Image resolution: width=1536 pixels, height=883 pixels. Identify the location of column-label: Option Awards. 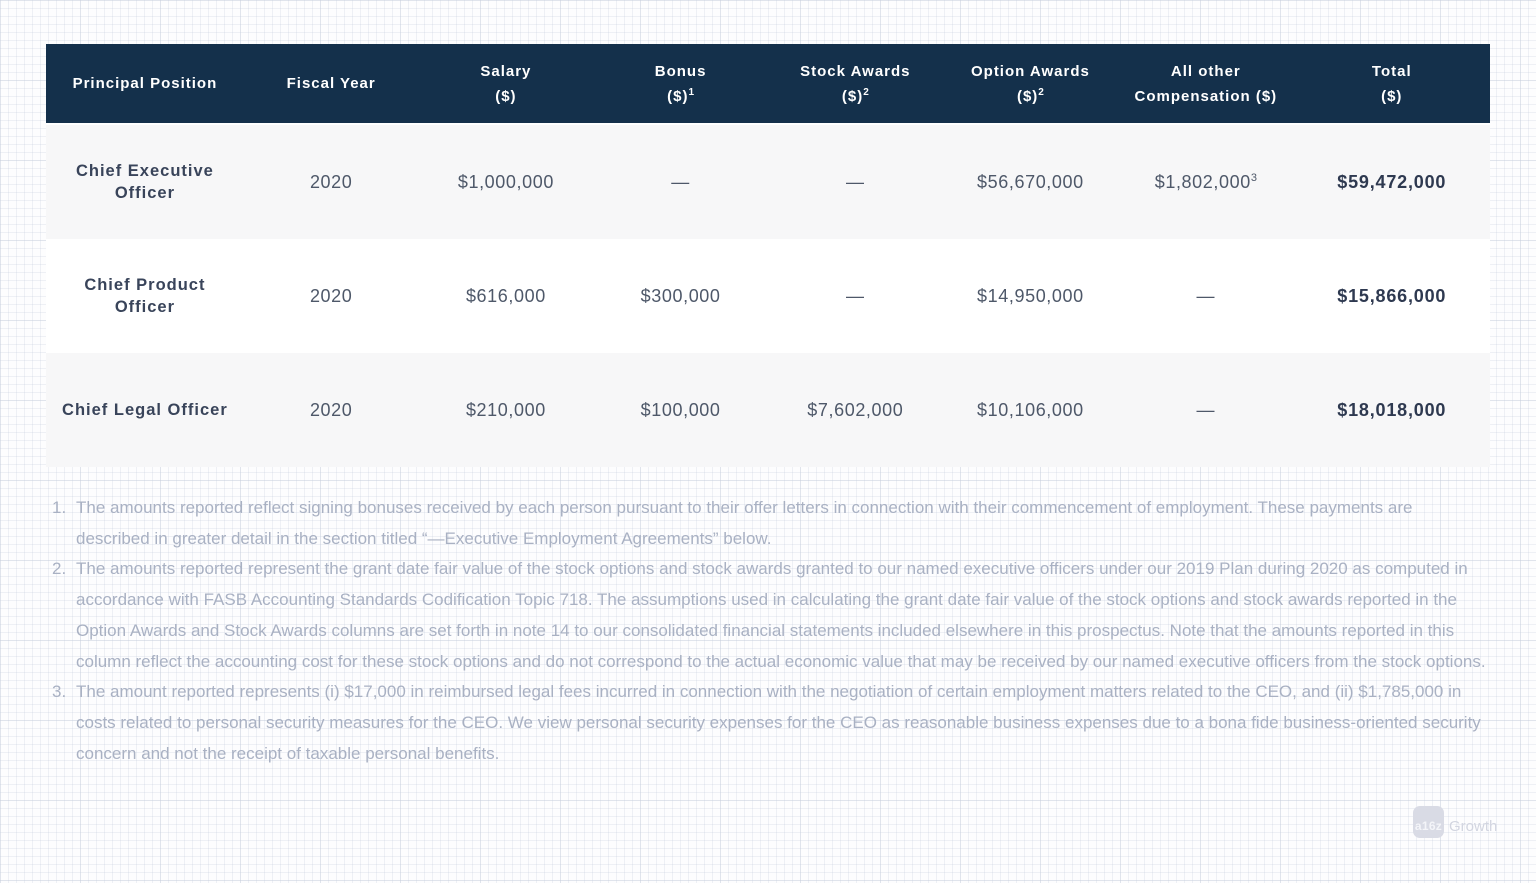
(1030, 71).